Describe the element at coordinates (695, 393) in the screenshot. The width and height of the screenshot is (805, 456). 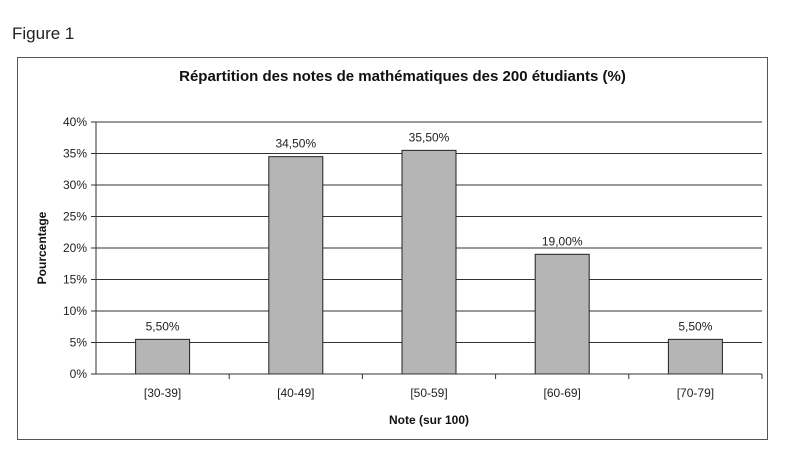
I see `x-tick-label: [70-79]` at that location.